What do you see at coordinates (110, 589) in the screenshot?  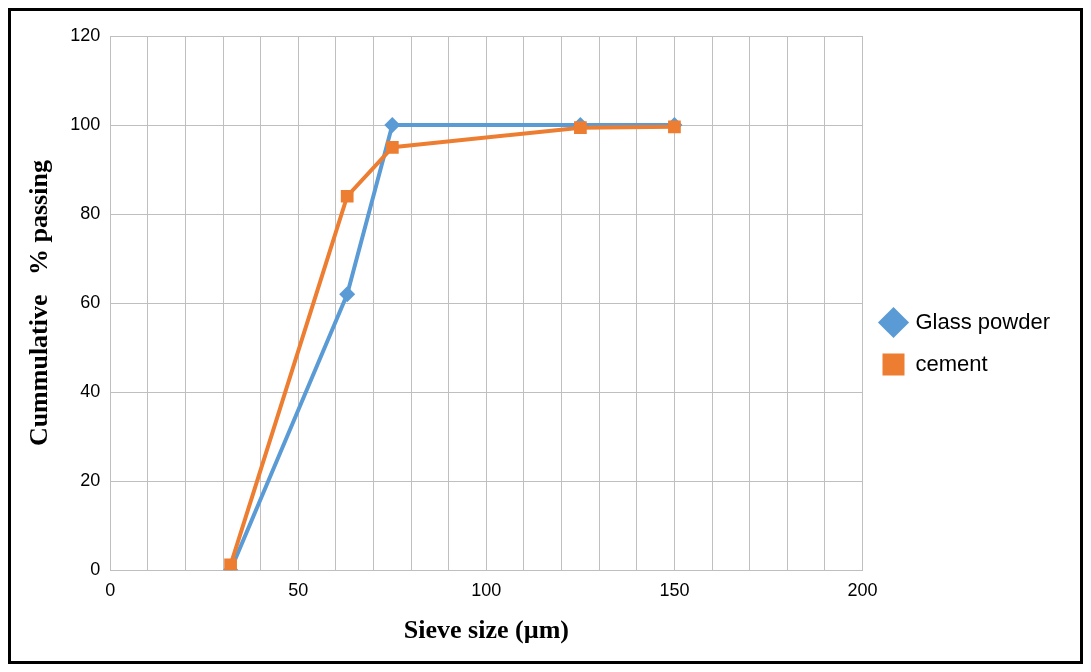 I see `x-tick-label: 0` at bounding box center [110, 589].